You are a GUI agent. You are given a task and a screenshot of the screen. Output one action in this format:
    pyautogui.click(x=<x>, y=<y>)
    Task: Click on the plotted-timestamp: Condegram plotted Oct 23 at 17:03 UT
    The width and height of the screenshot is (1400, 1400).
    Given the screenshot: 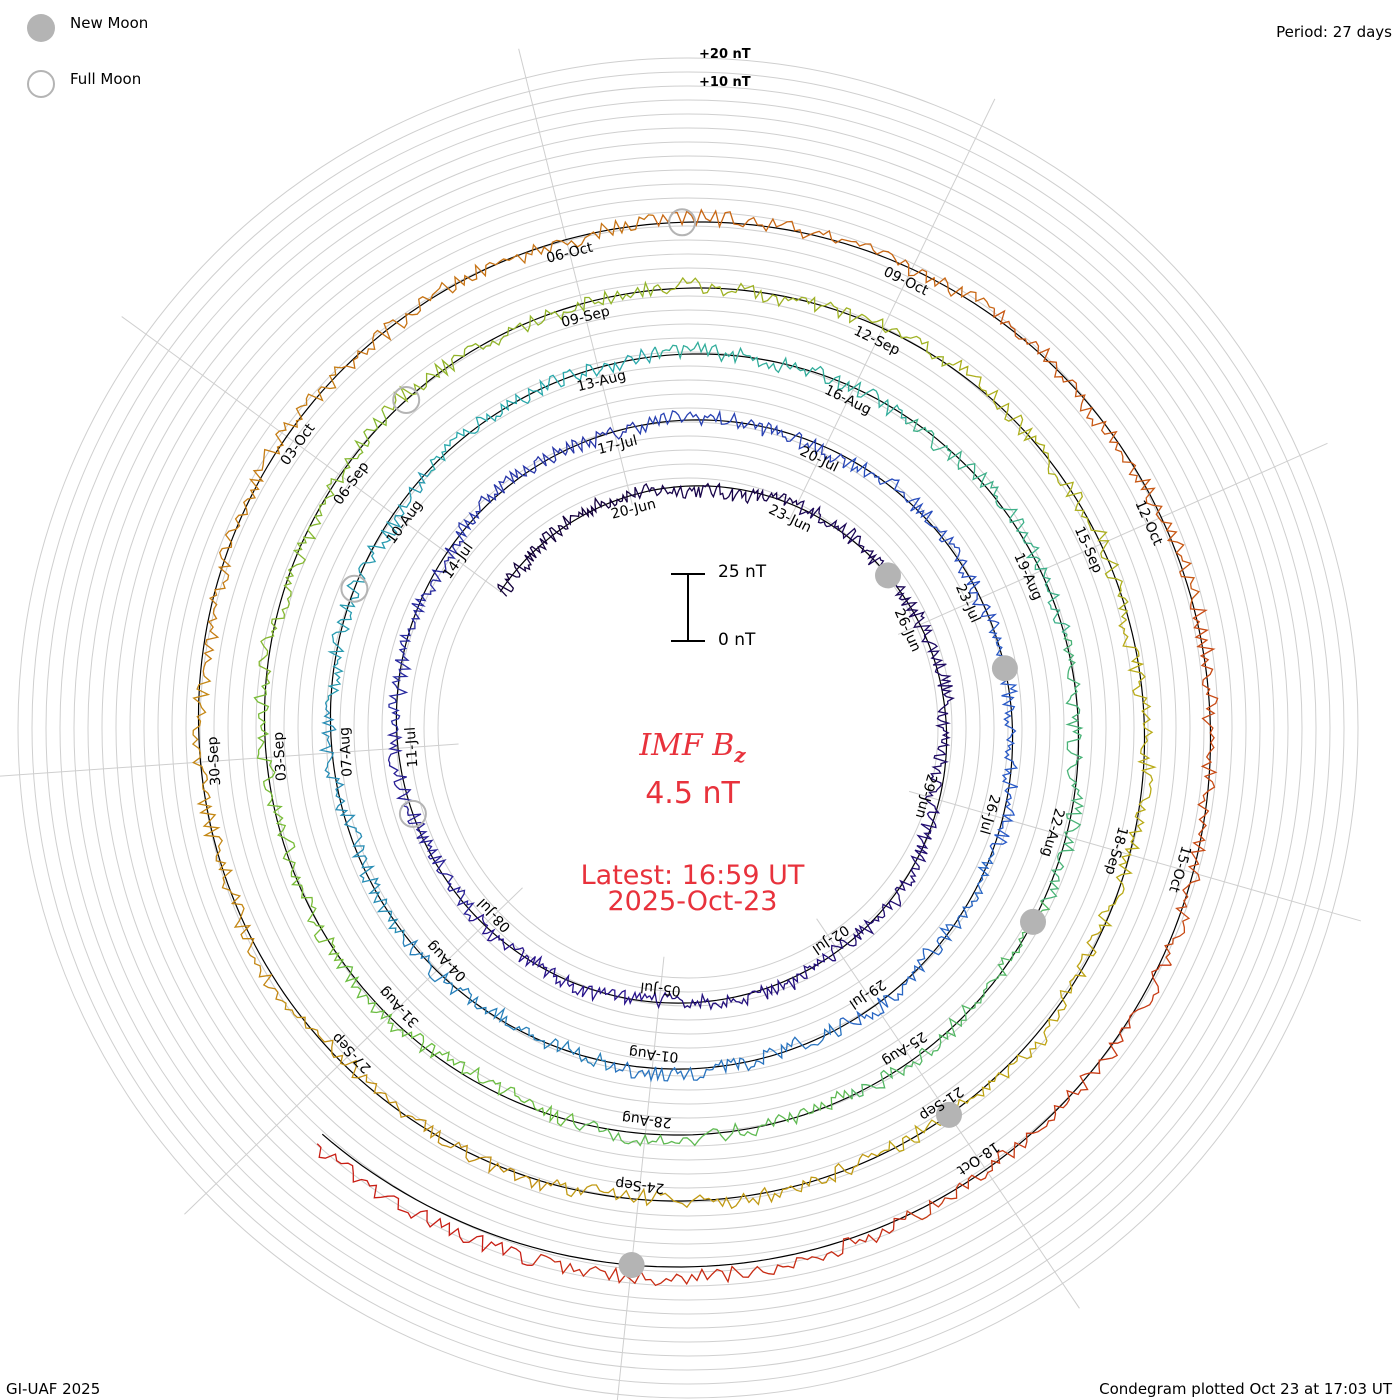 What is the action you would take?
    pyautogui.click(x=1245, y=1389)
    